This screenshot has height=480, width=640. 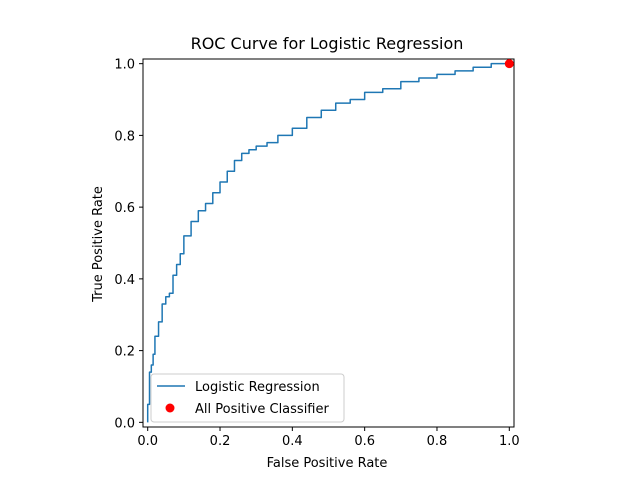 What do you see at coordinates (327, 43) in the screenshot?
I see `chart-title: ROC Curve for Logistic Regression` at bounding box center [327, 43].